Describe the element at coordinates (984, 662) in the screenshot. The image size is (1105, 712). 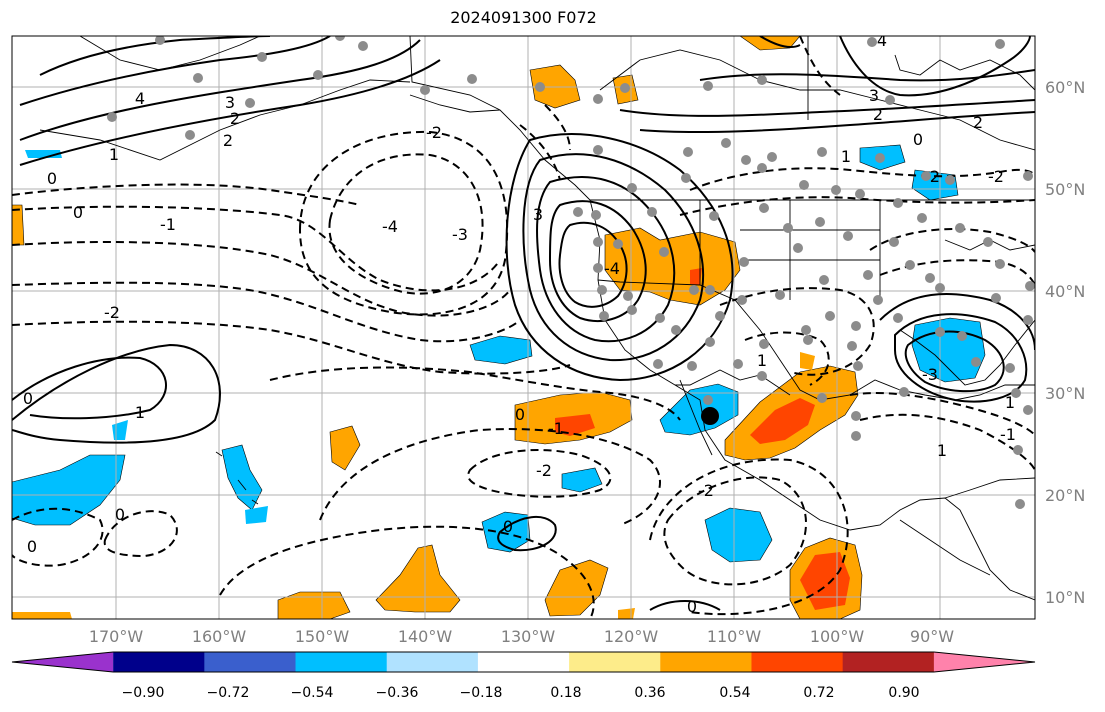
I see `colorbar-extend-high` at that location.